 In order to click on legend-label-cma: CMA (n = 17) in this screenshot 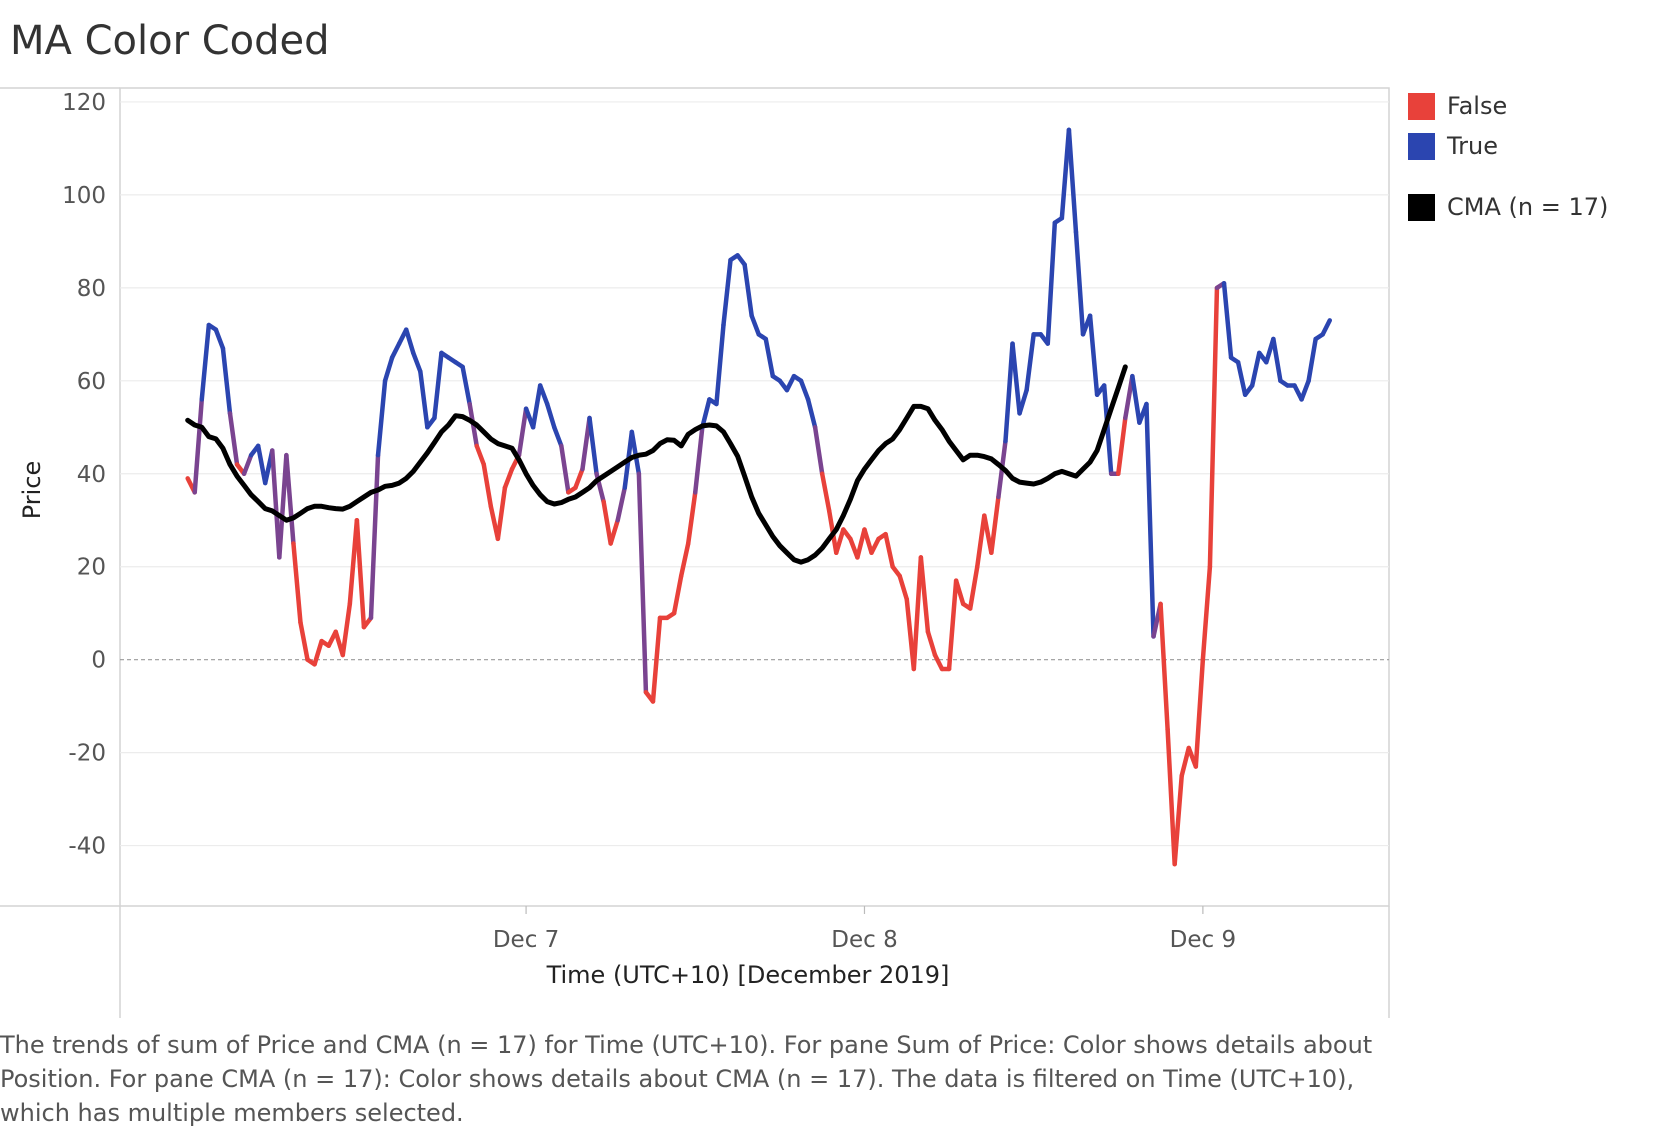, I will do `click(1528, 207)`.